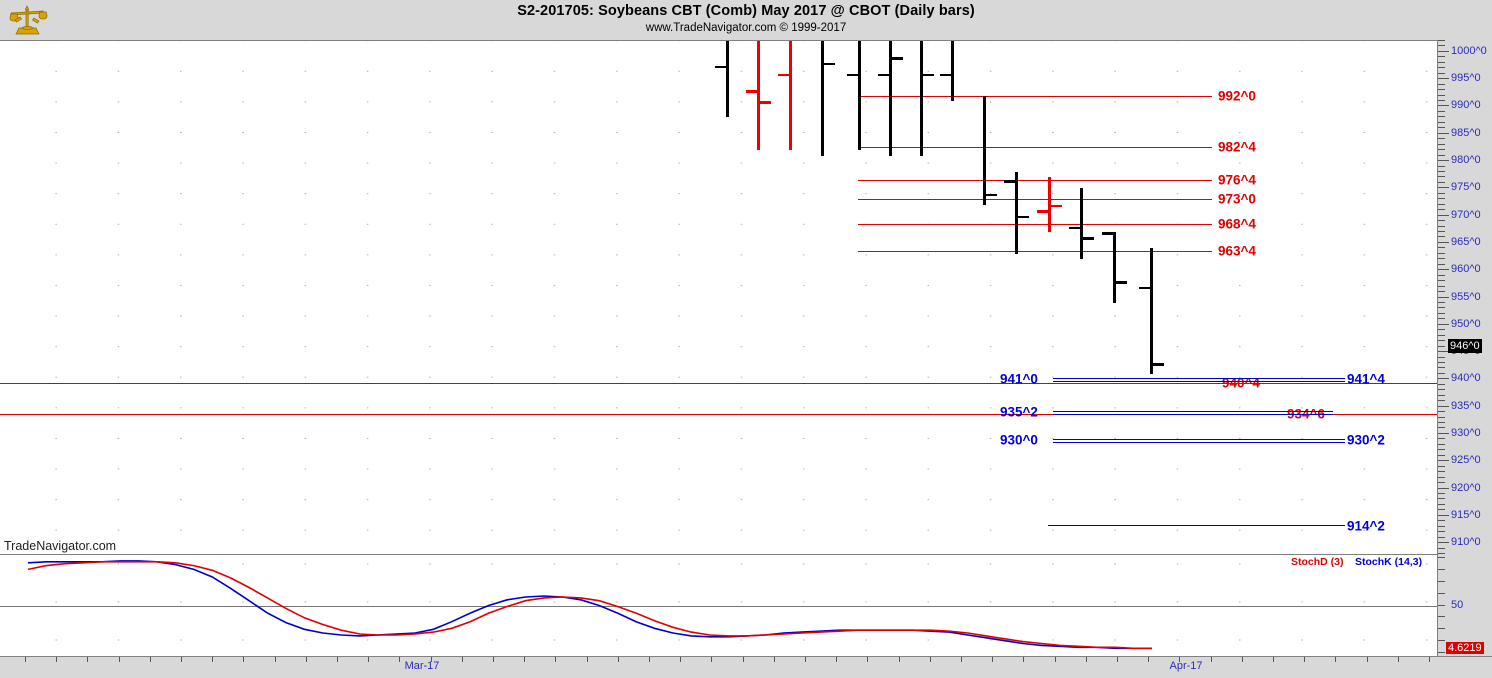 The height and width of the screenshot is (678, 1492). I want to click on date-axis-label: Mar-17, so click(422, 666).